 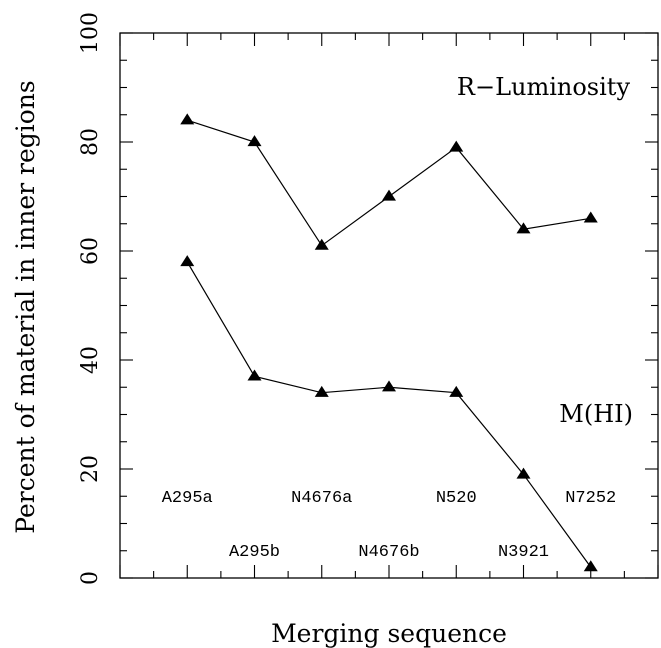 What do you see at coordinates (388, 552) in the screenshot?
I see `category-label: N4676b` at bounding box center [388, 552].